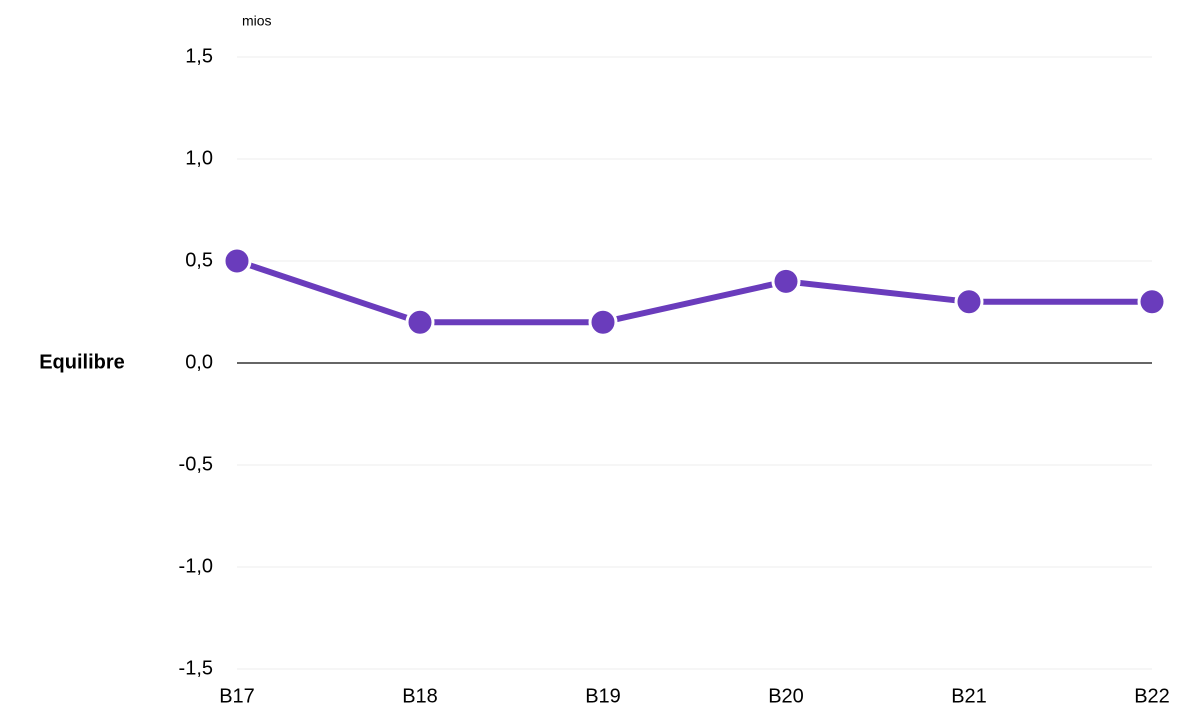 The height and width of the screenshot is (712, 1179). Describe the element at coordinates (196, 566) in the screenshot. I see `y-tick-label: -1,0` at that location.